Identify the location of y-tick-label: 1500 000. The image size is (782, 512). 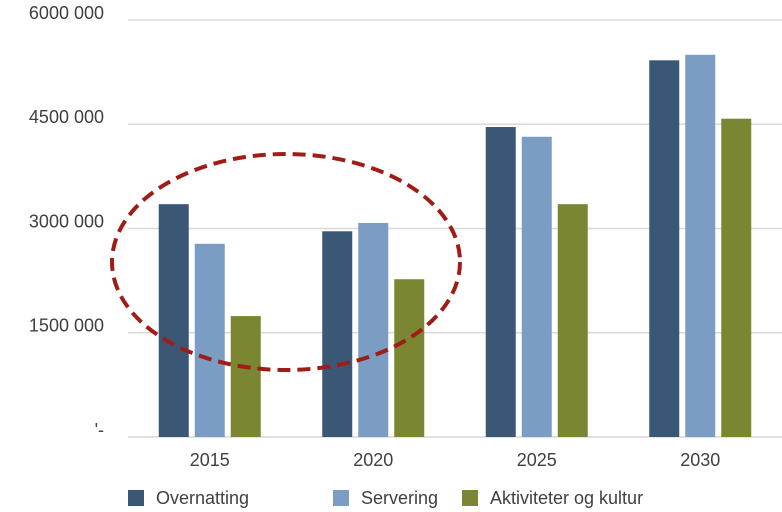
(66, 326).